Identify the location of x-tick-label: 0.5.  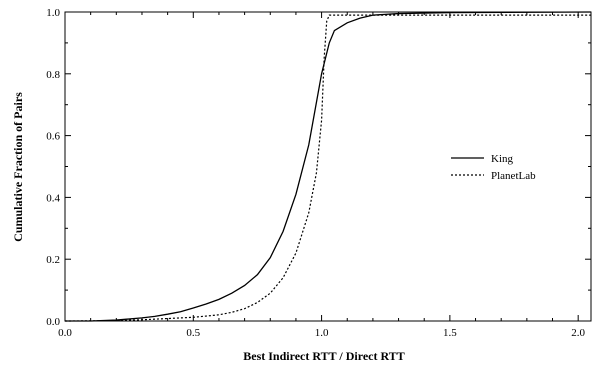
(193, 333).